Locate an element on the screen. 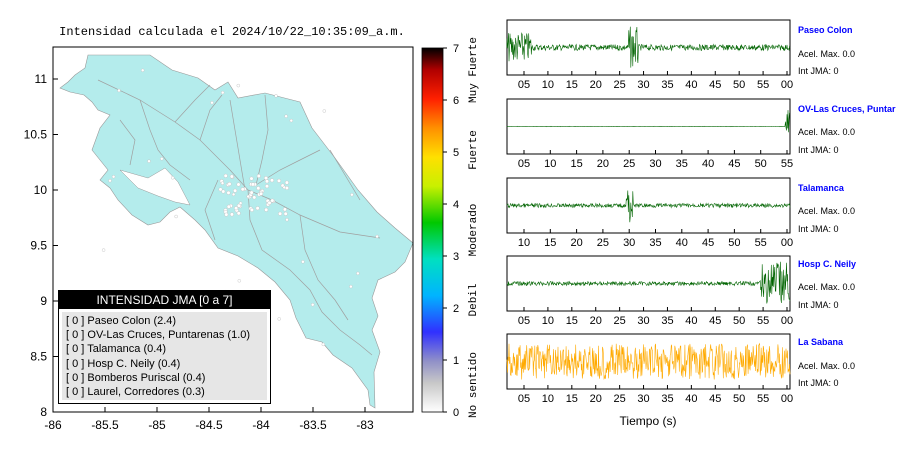 The width and height of the screenshot is (910, 465). seismogram-panel: 05 10 15 20 25 30 35 40 45 50 55 00 is located at coordinates (649, 291).